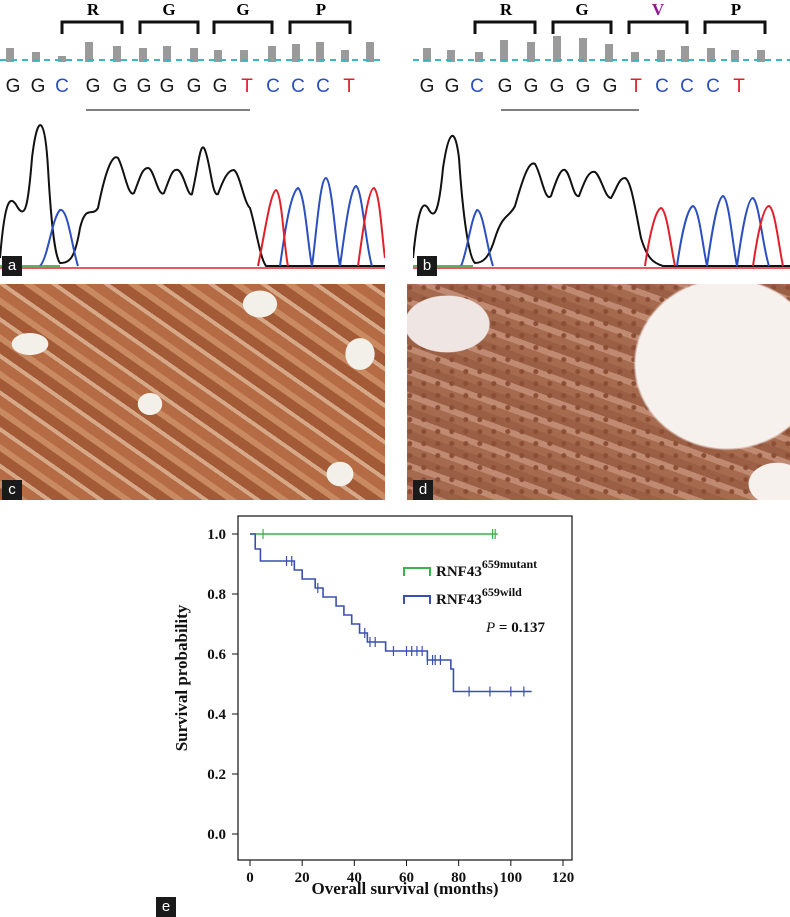  What do you see at coordinates (427, 266) in the screenshot?
I see `panel-label-b: b` at bounding box center [427, 266].